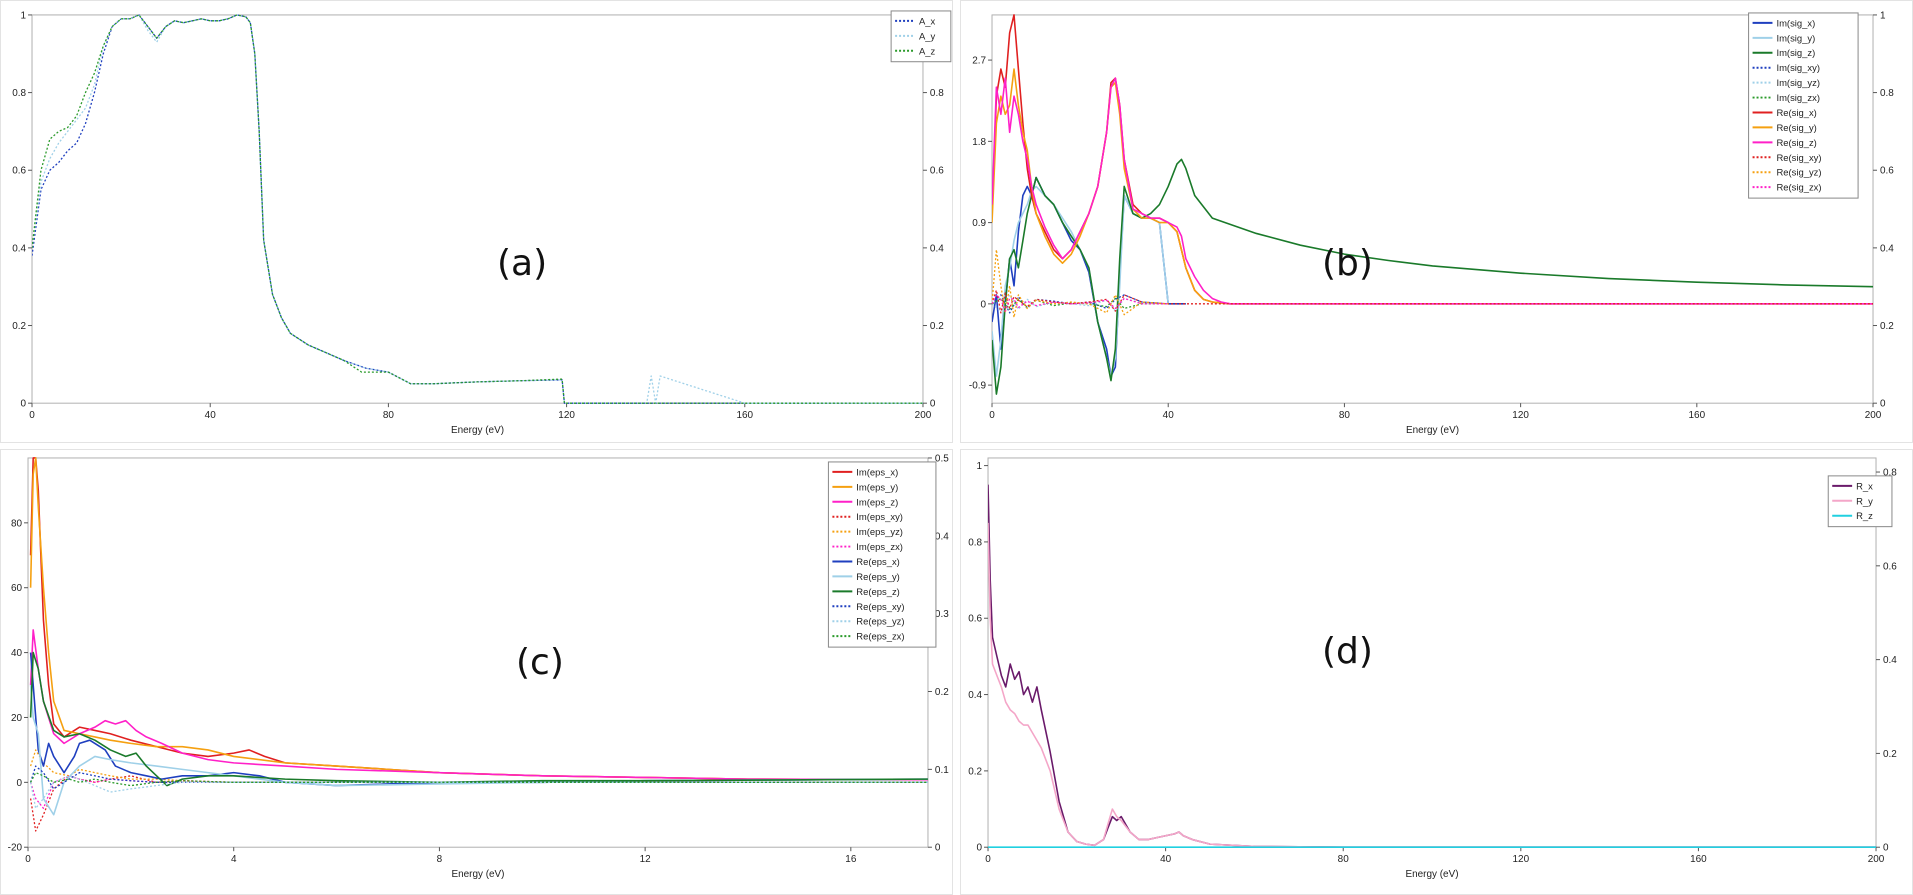 The image size is (1913, 895). I want to click on series-line-Im(eps_yz), so click(478, 766).